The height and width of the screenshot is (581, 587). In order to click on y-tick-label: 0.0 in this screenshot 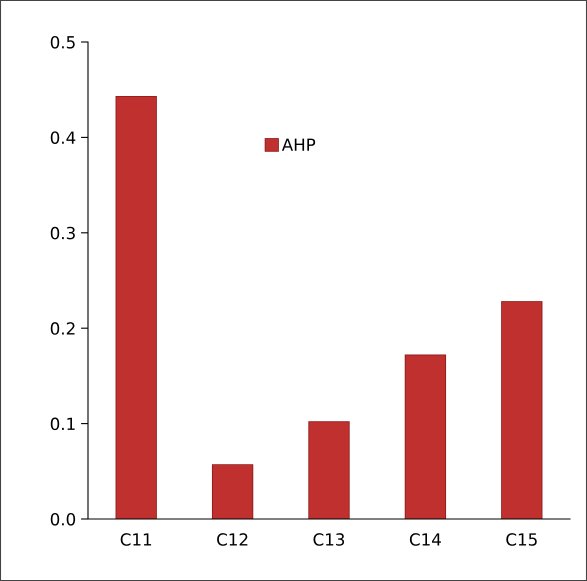, I will do `click(63, 519)`.